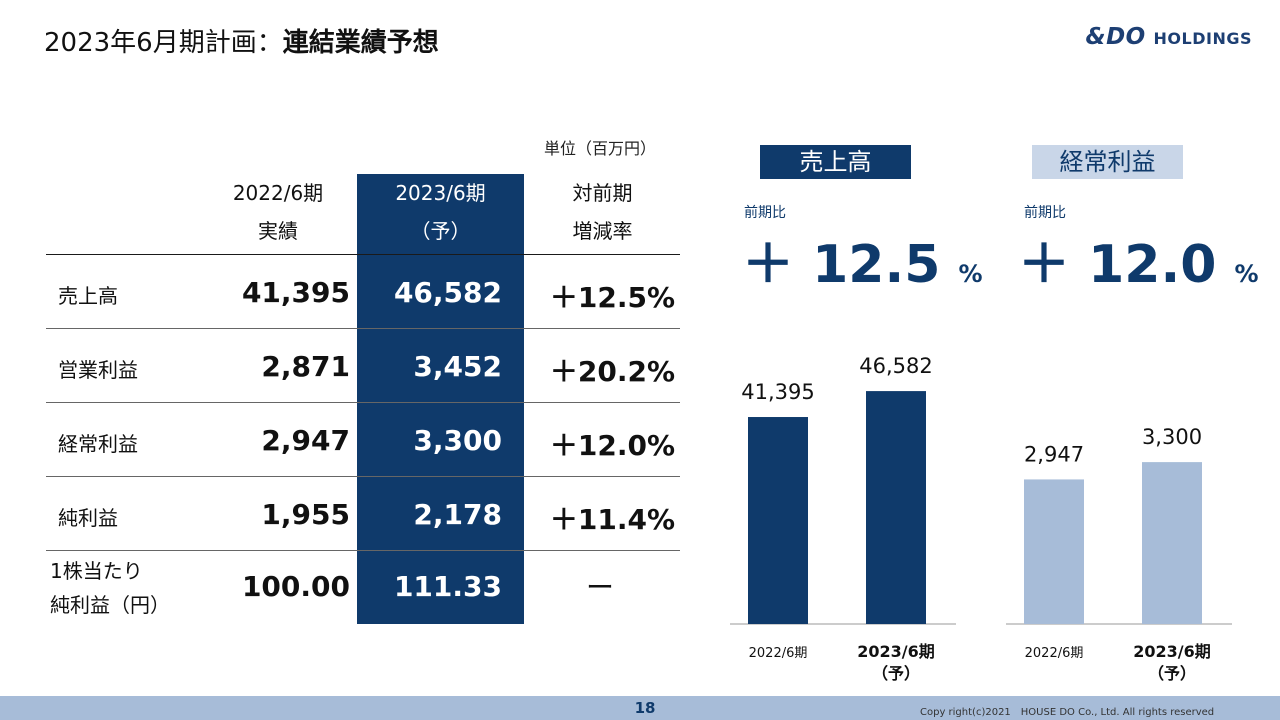 This screenshot has width=1280, height=720. I want to click on column-header-prev-line1: 2022/6期, so click(278, 193).